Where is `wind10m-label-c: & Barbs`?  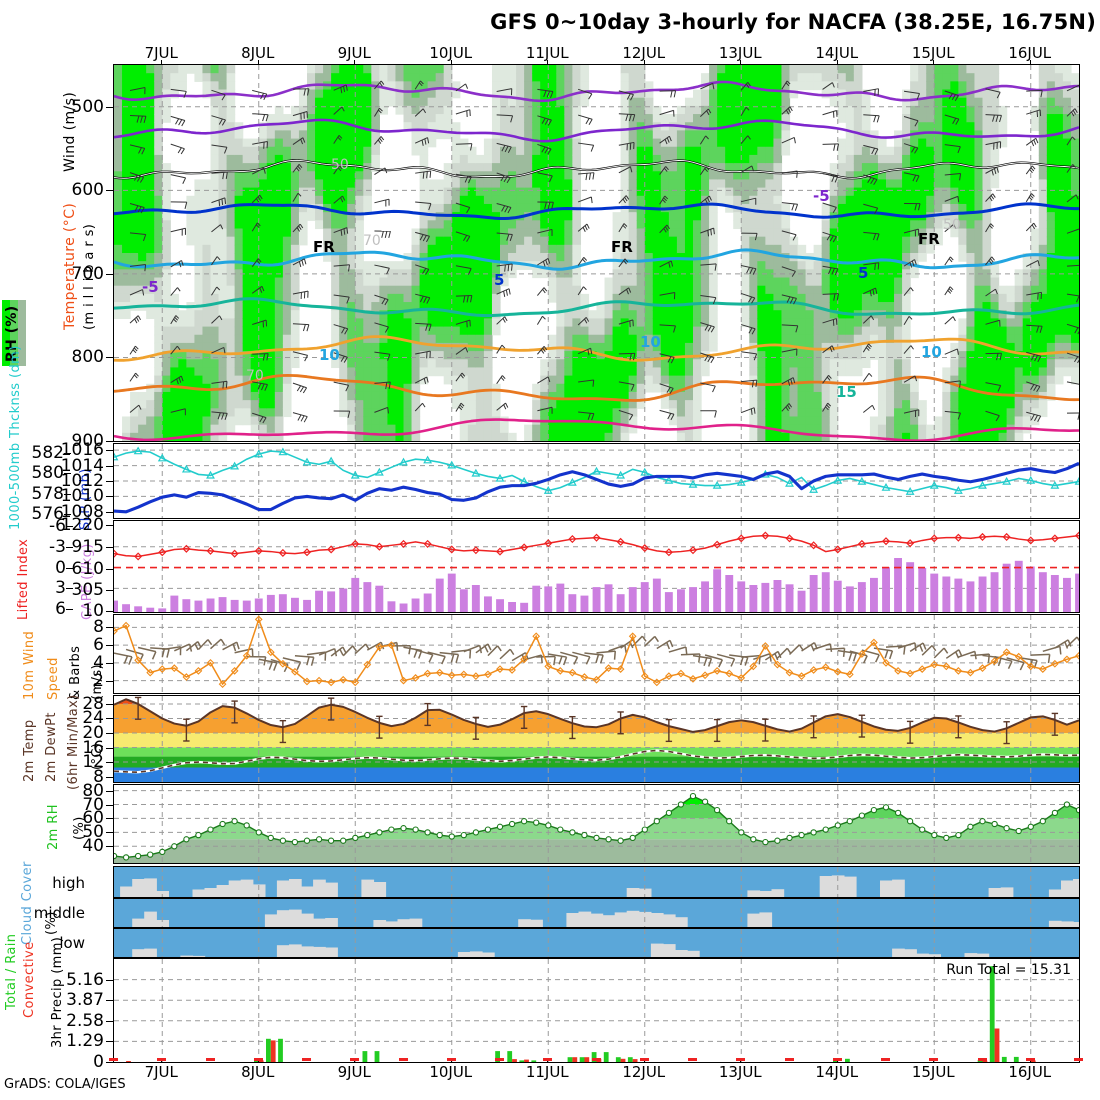
wind10m-label-c: & Barbs is located at coordinates (75, 672).